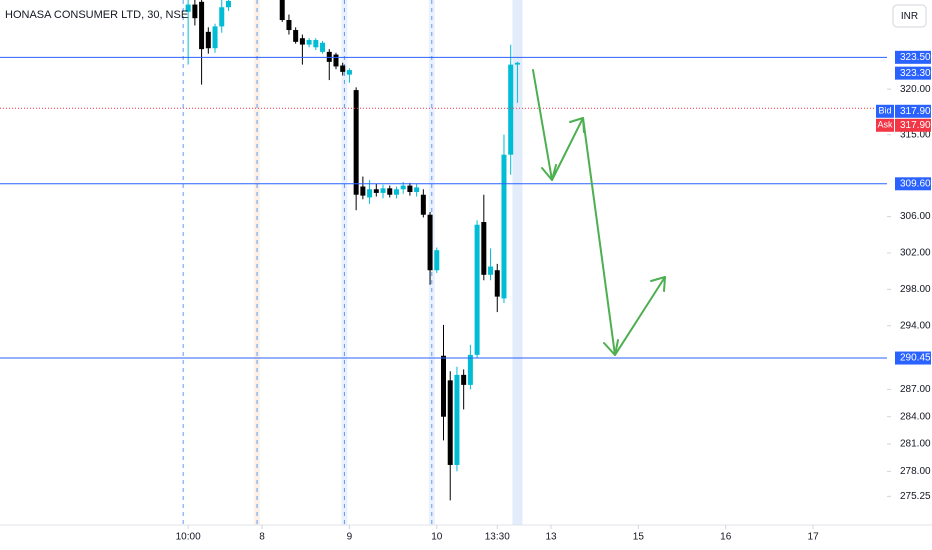  Describe the element at coordinates (915, 444) in the screenshot. I see `y-tick-label: 281.00` at that location.